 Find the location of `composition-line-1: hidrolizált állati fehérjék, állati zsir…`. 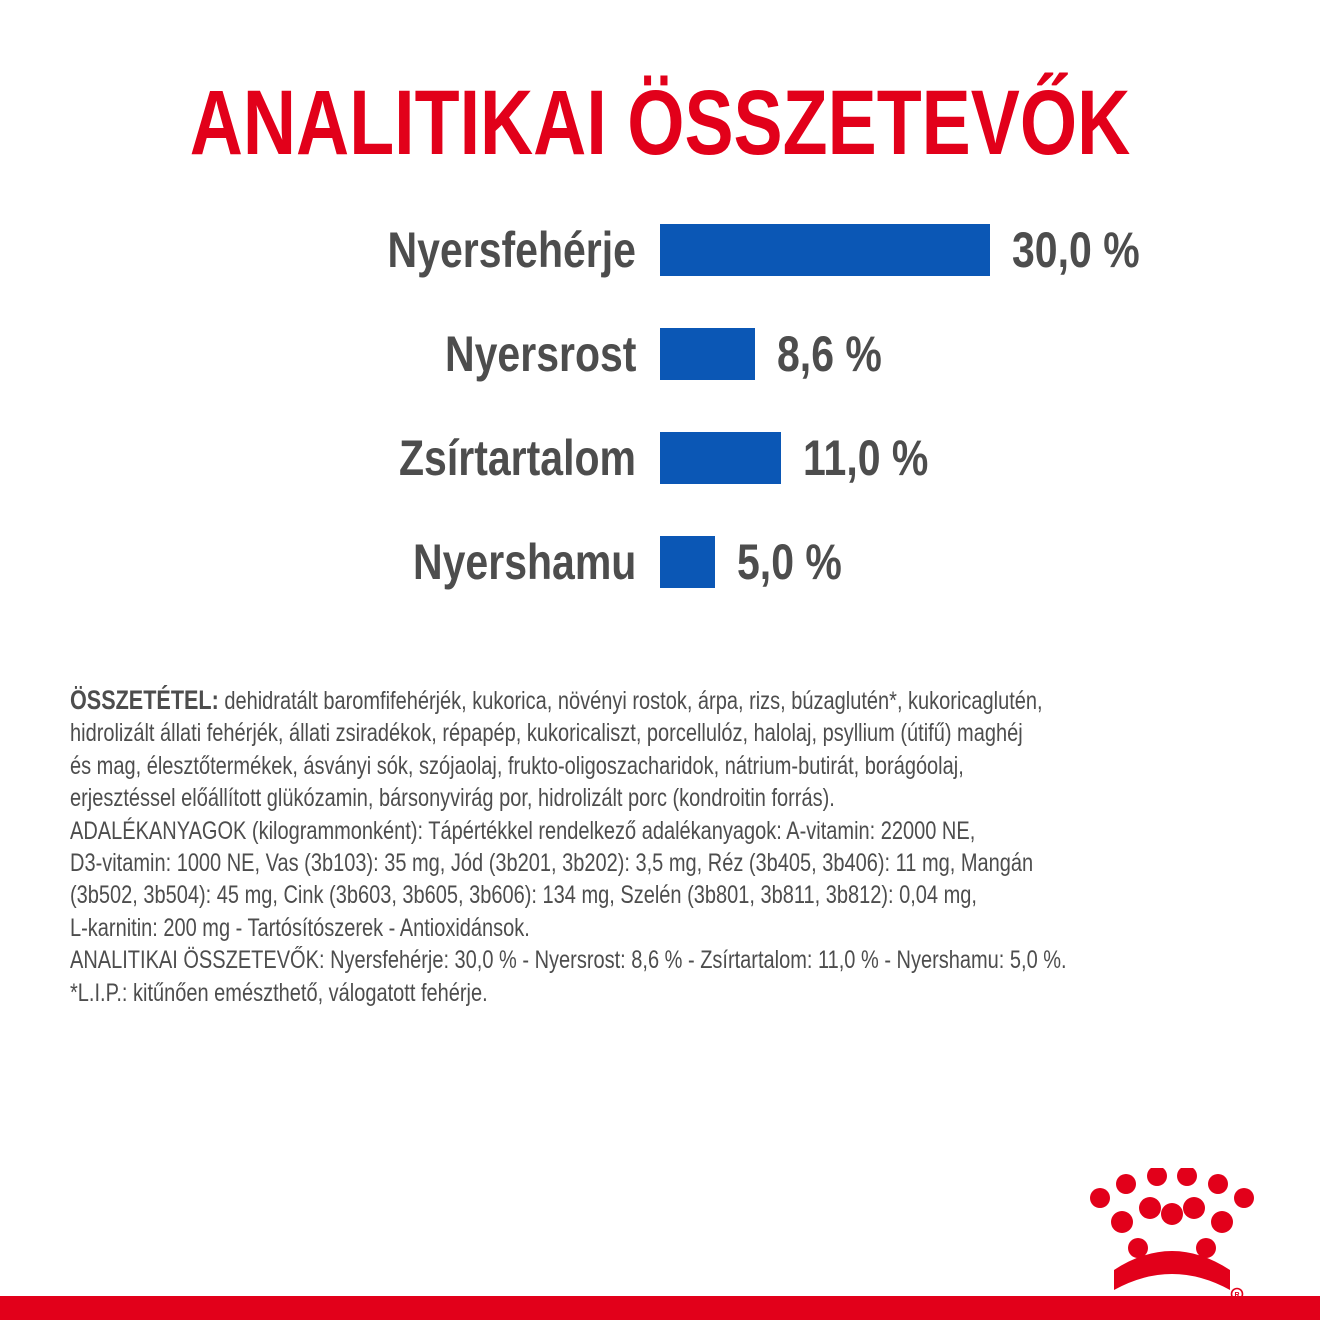

composition-line-1: hidrolizált állati fehérjék, állati zsir… is located at coordinates (546, 733).